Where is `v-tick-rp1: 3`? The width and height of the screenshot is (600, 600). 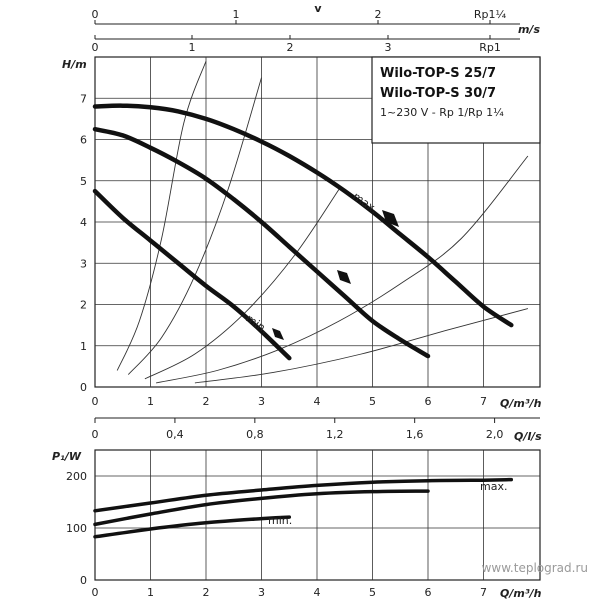 v-tick-rp1: 3 is located at coordinates (388, 47).